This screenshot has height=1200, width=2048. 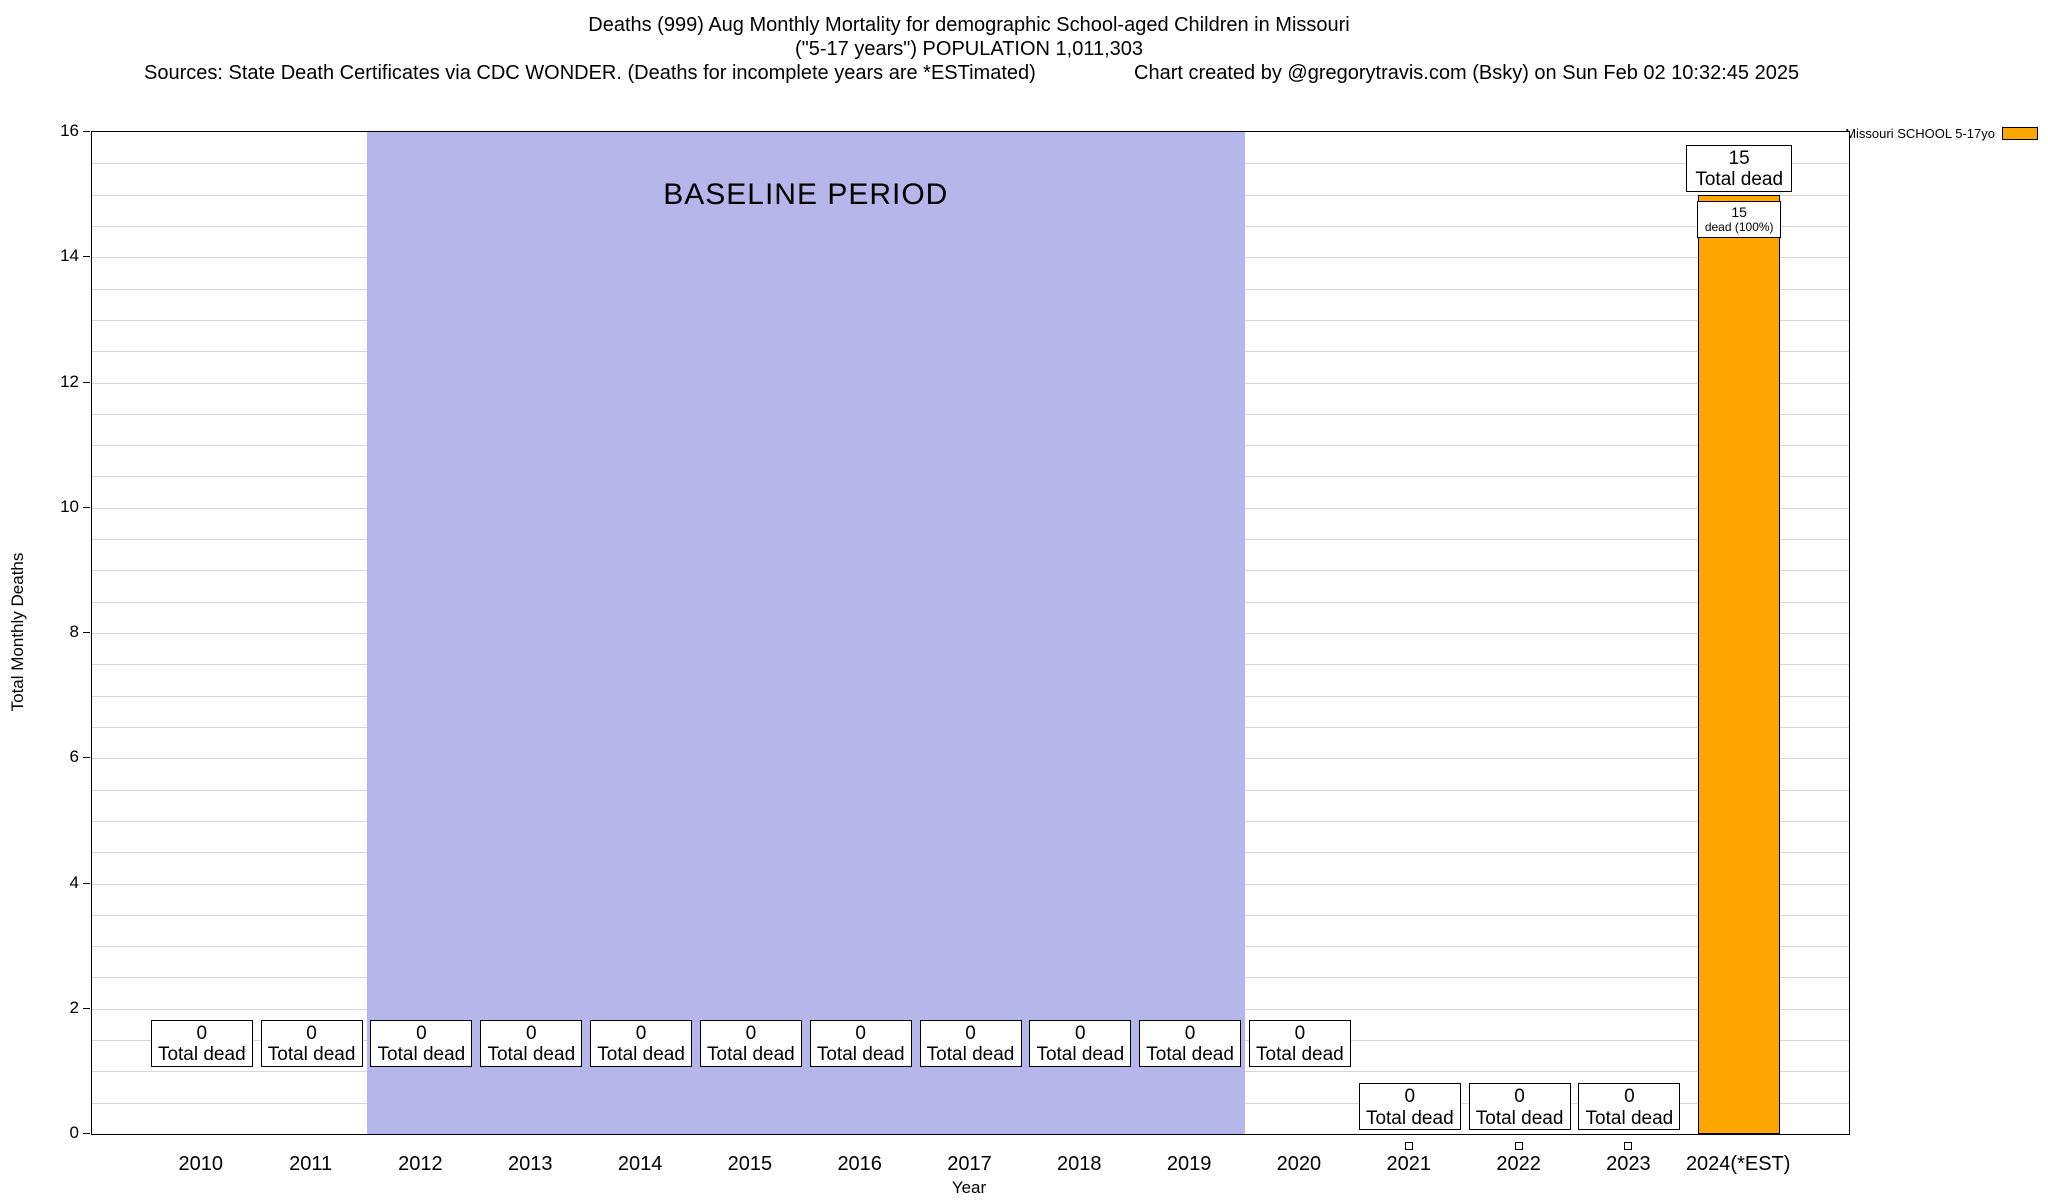 I want to click on y-tick-label: 10, so click(x=69, y=506).